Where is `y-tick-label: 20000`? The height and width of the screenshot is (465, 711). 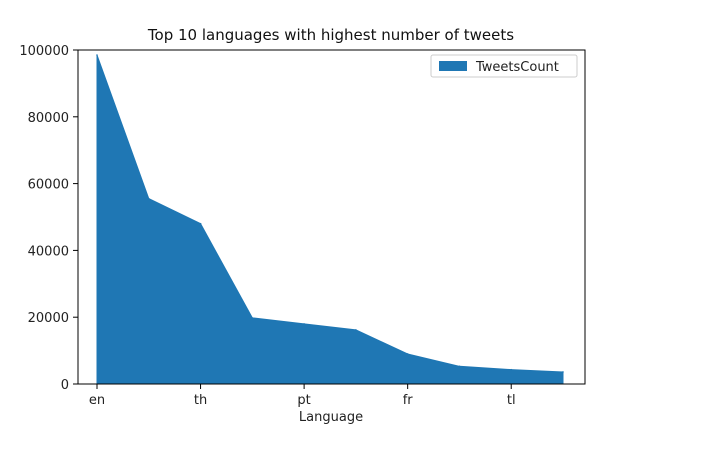 y-tick-label: 20000 is located at coordinates (48, 318).